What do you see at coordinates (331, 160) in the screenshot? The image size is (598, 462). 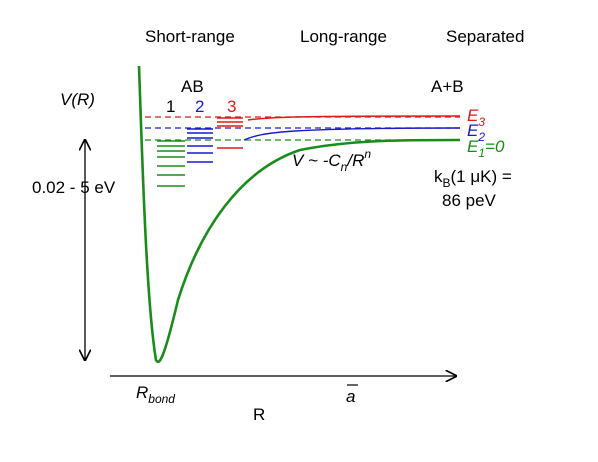 I see `asymptotic-form-label: V ~ -Cn/Rn` at bounding box center [331, 160].